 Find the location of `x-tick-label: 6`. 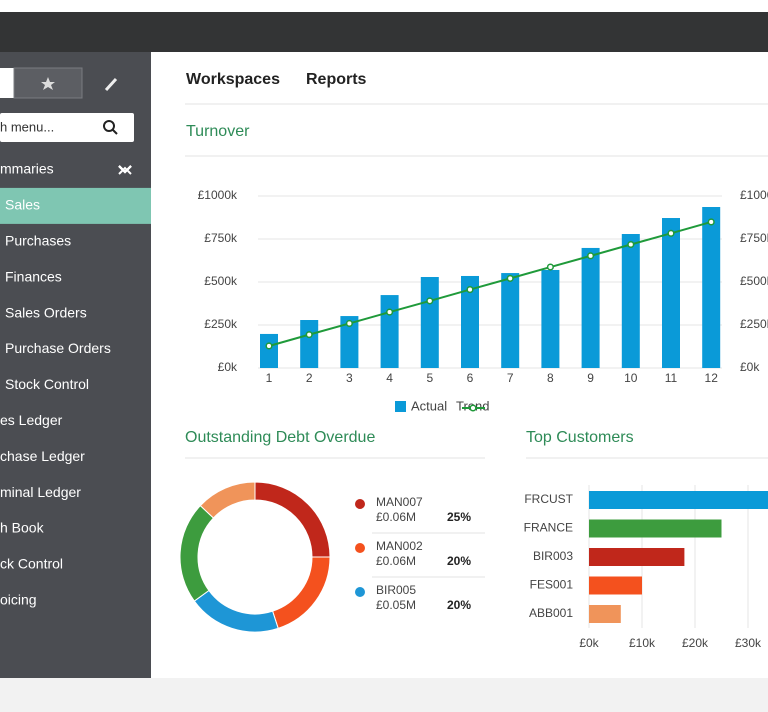

x-tick-label: 6 is located at coordinates (470, 378).